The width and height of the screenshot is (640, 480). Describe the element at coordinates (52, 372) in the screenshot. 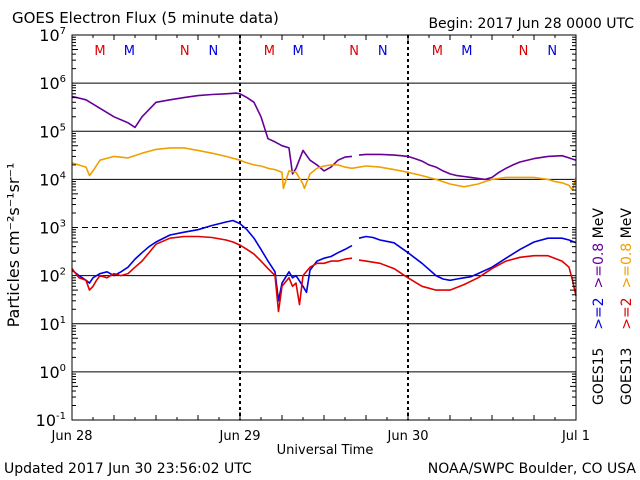

I see `y-tick-label: 100` at that location.